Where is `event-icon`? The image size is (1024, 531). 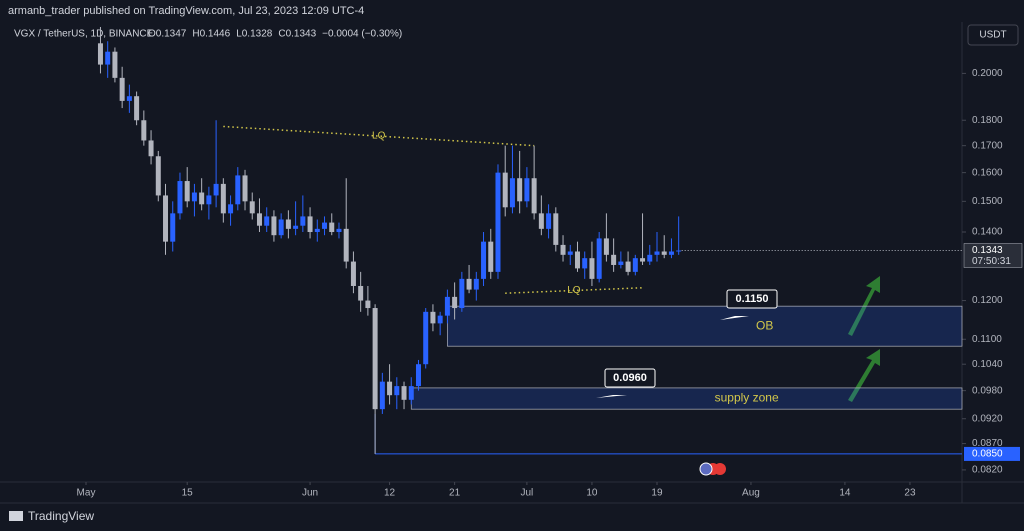 event-icon is located at coordinates (706, 469).